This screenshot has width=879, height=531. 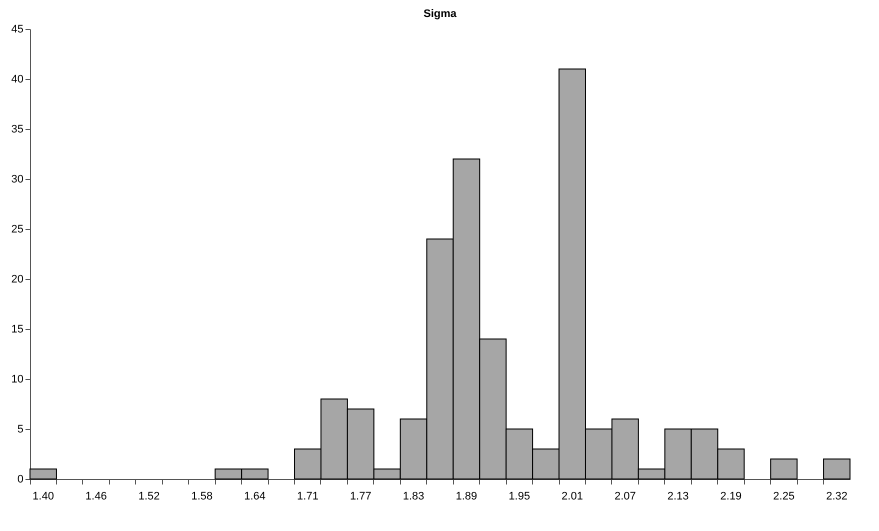 I want to click on y-tick-label: 10, so click(x=17, y=380).